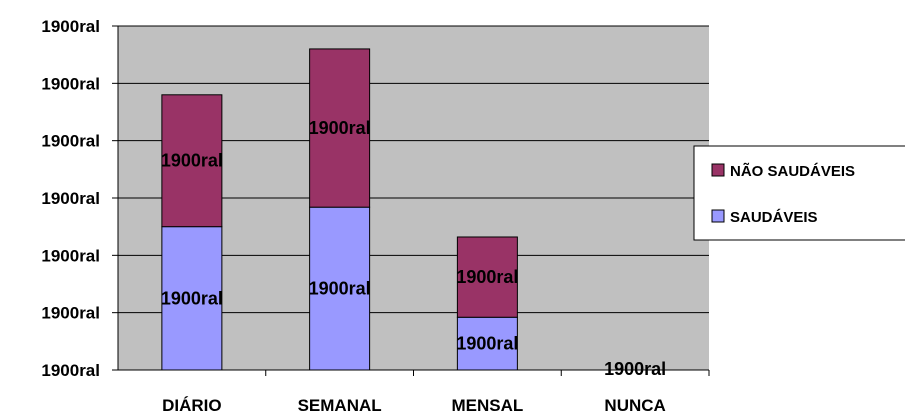 The image size is (905, 415). I want to click on x-category-label: MENSAL, so click(487, 405).